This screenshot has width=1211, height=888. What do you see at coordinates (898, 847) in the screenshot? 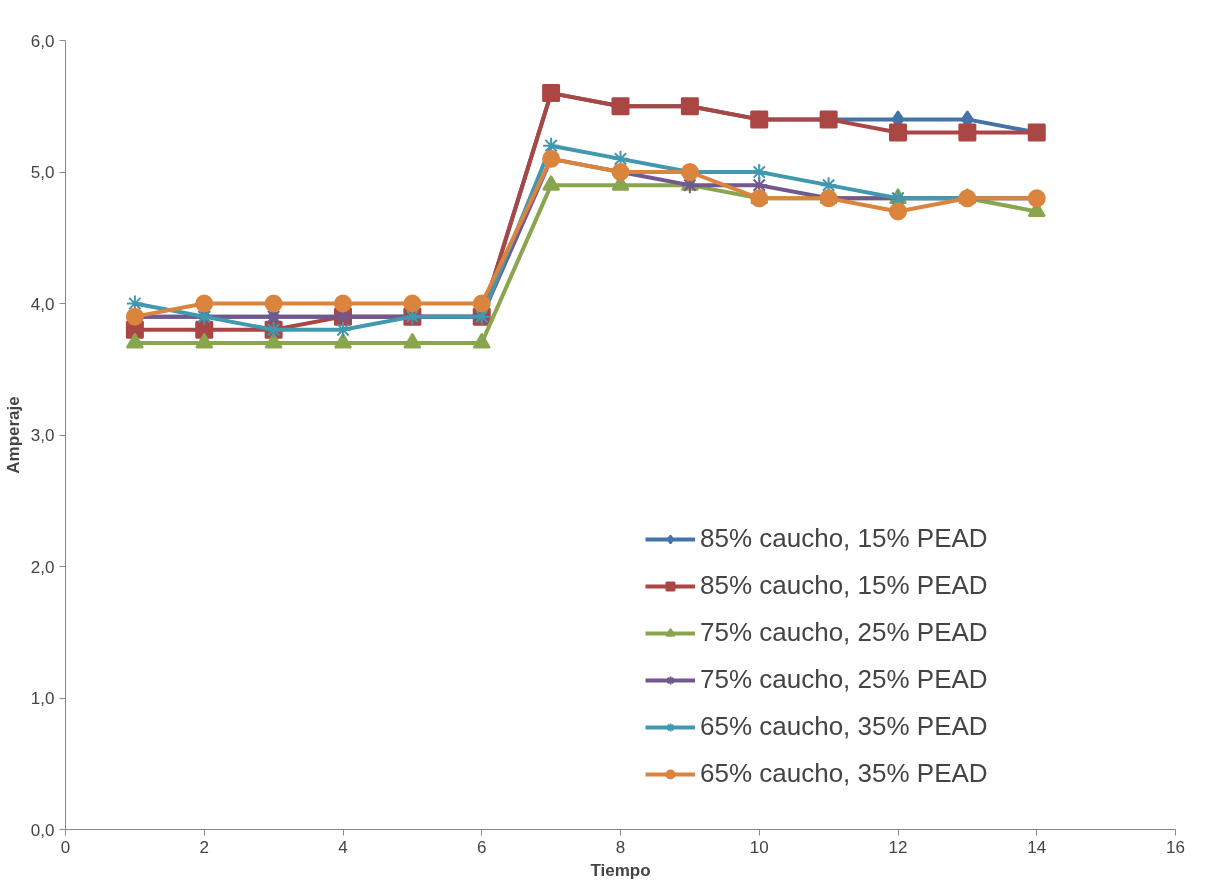
I see `x-tick-label: 12` at bounding box center [898, 847].